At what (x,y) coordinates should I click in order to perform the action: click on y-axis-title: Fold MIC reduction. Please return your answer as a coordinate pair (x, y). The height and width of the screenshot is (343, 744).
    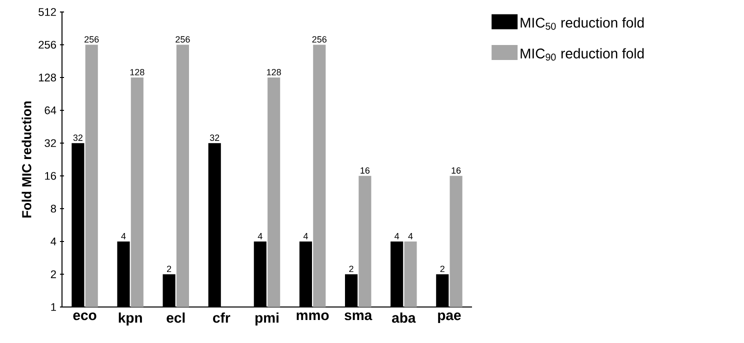
    Looking at the image, I should click on (27, 159).